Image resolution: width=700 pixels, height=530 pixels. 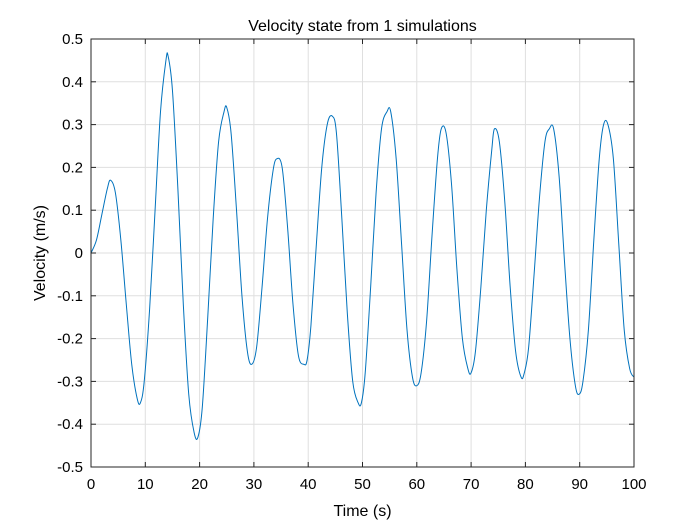 I want to click on x-tick-label: 40, so click(x=308, y=484).